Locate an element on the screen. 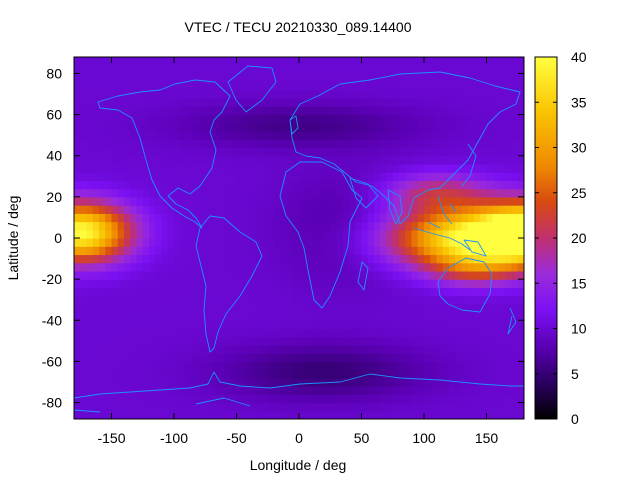 The width and height of the screenshot is (640, 480). coast-madagascar is located at coordinates (363, 276).